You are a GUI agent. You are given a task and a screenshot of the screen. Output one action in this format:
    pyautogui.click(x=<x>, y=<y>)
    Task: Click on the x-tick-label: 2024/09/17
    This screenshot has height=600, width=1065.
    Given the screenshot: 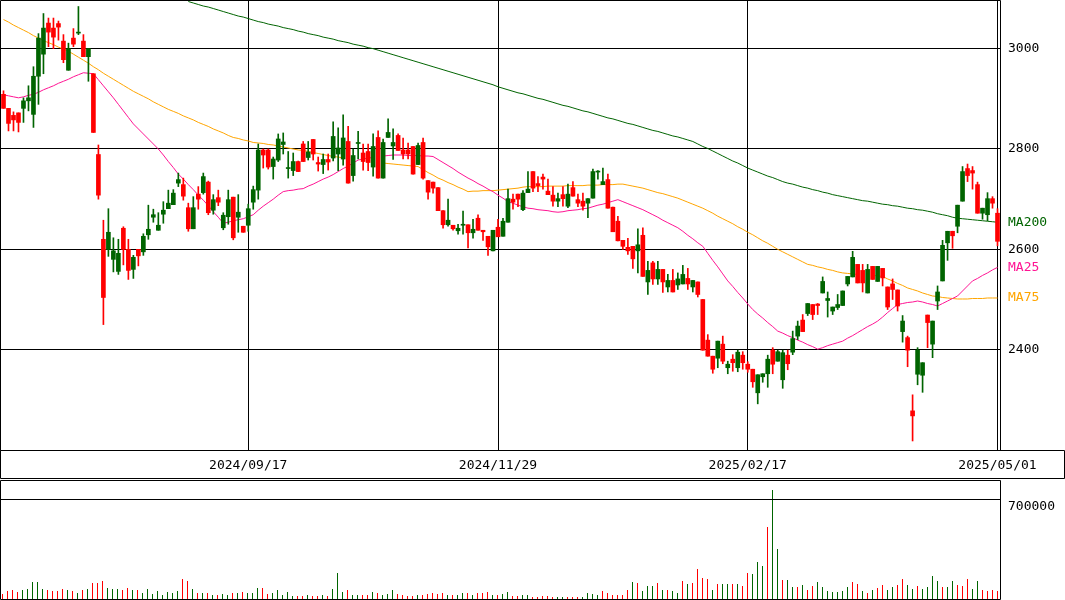 What is the action you would take?
    pyautogui.click(x=248, y=465)
    